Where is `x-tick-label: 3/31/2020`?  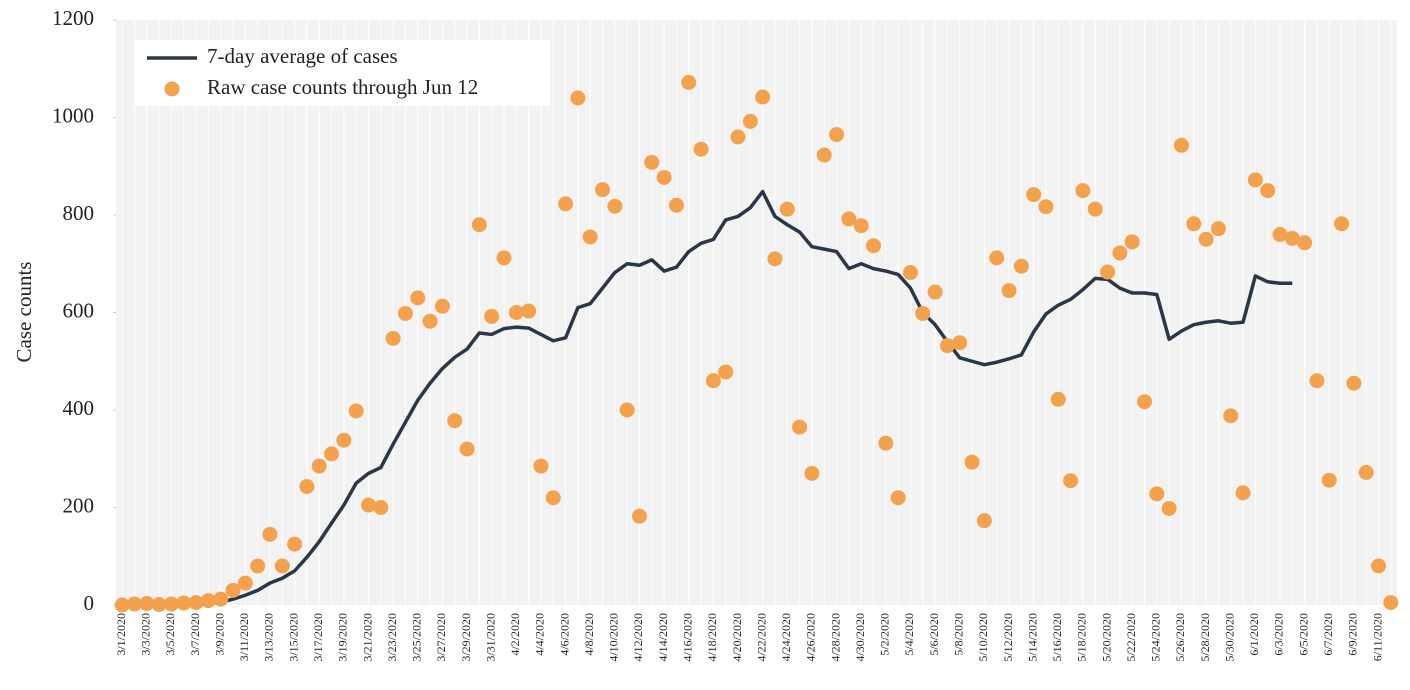 x-tick-label: 3/31/2020 is located at coordinates (490, 637).